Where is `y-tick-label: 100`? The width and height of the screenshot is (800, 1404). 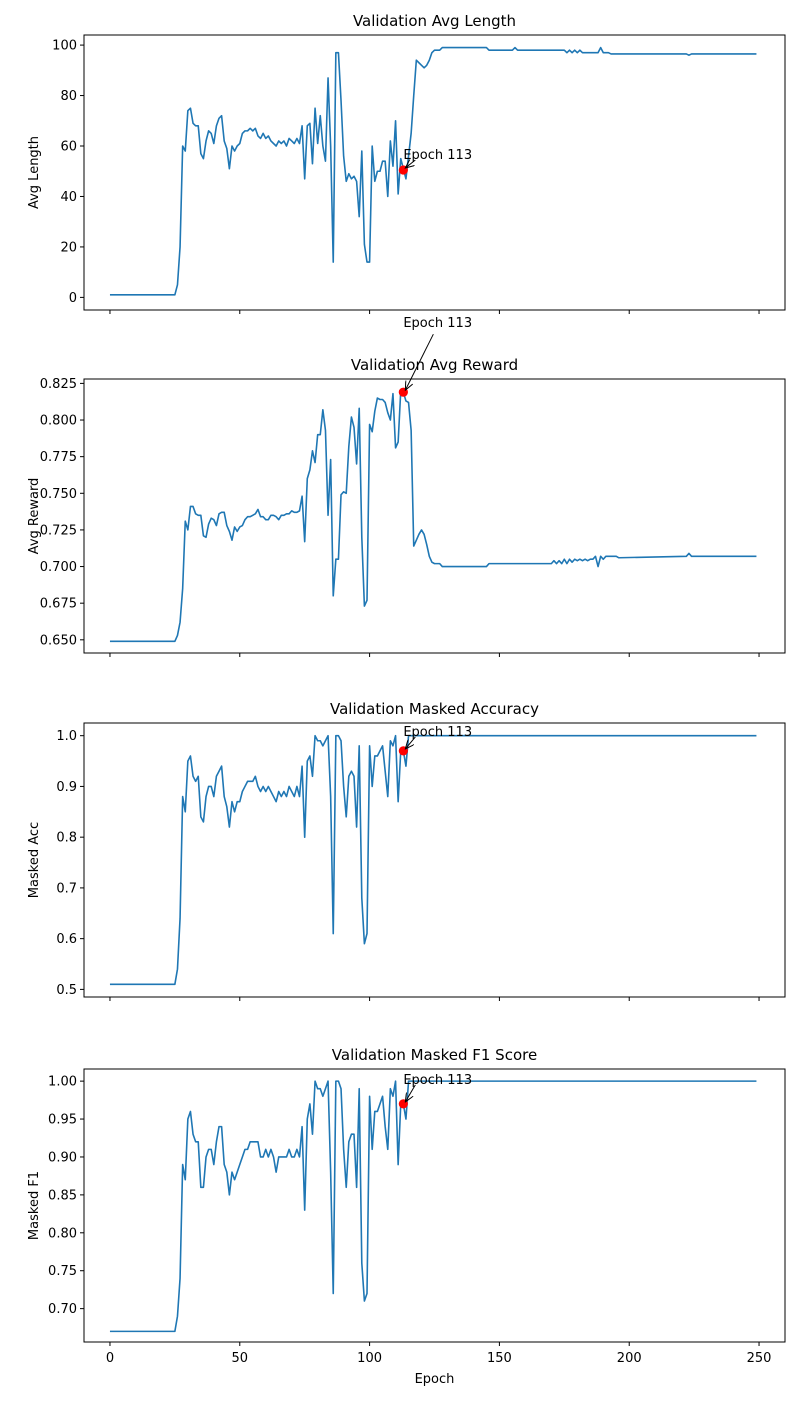
y-tick-label: 100 is located at coordinates (64, 46).